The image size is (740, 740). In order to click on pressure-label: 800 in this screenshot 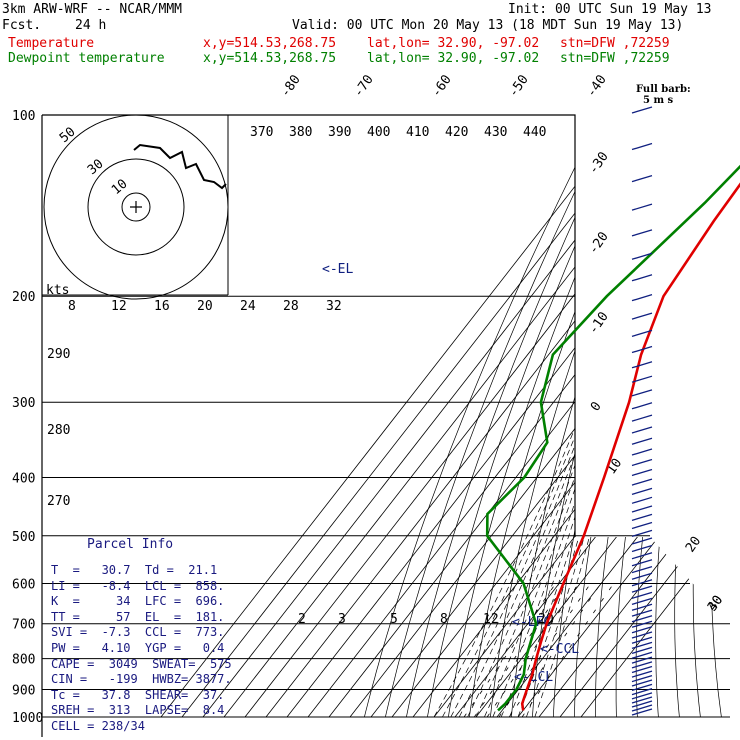, I will do `click(23, 660)`.